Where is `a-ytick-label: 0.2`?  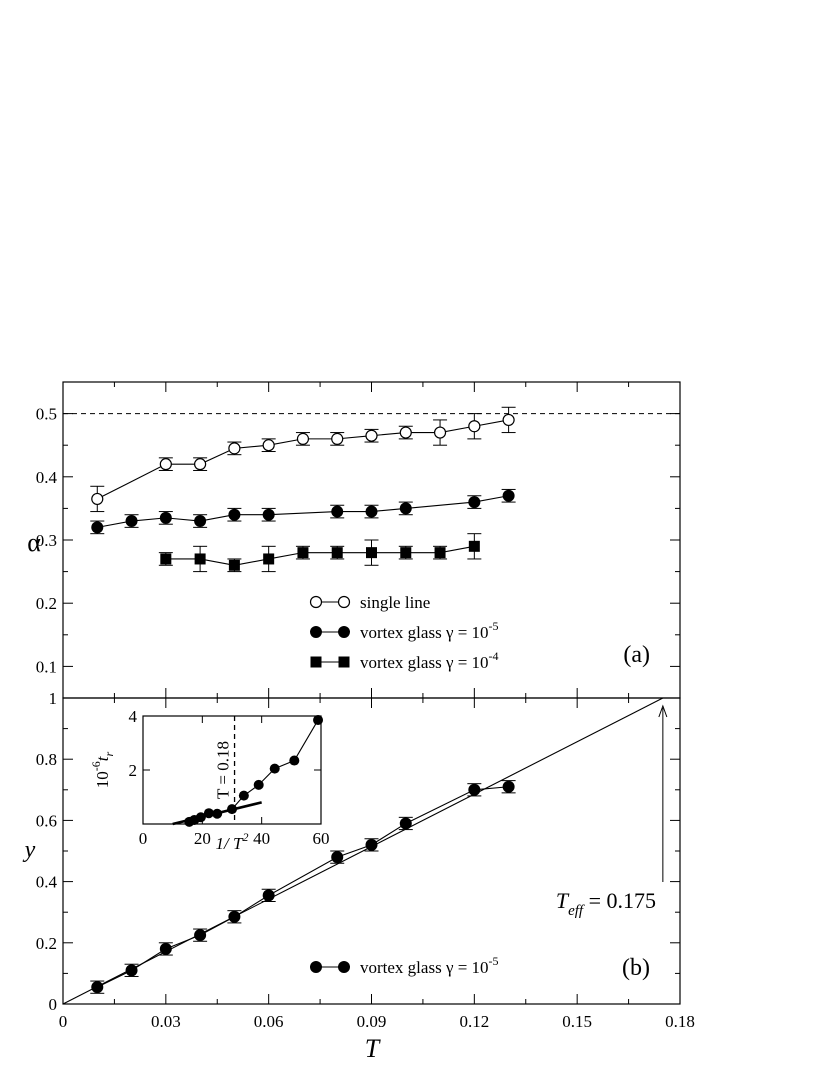 a-ytick-label: 0.2 is located at coordinates (46, 603).